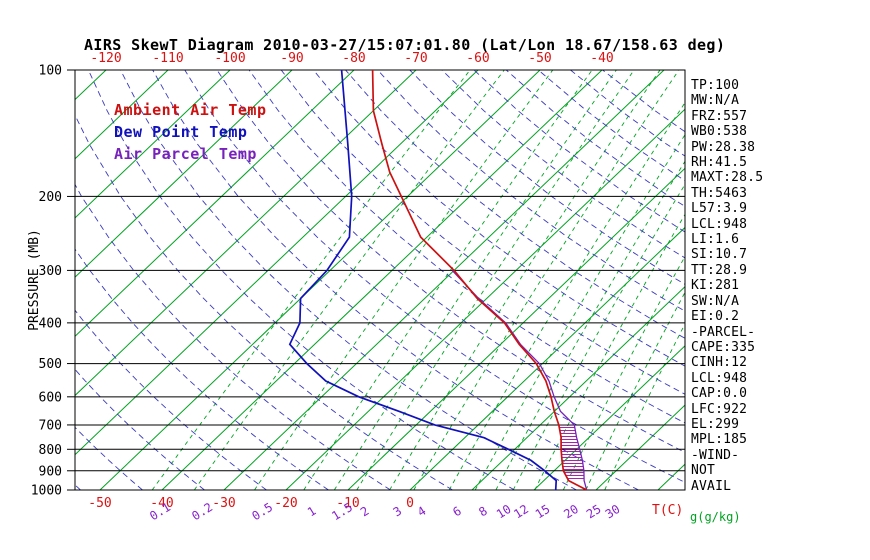 This screenshot has width=870, height=560. What do you see at coordinates (50, 71) in the screenshot?
I see `pressure-tick-label: 100` at bounding box center [50, 71].